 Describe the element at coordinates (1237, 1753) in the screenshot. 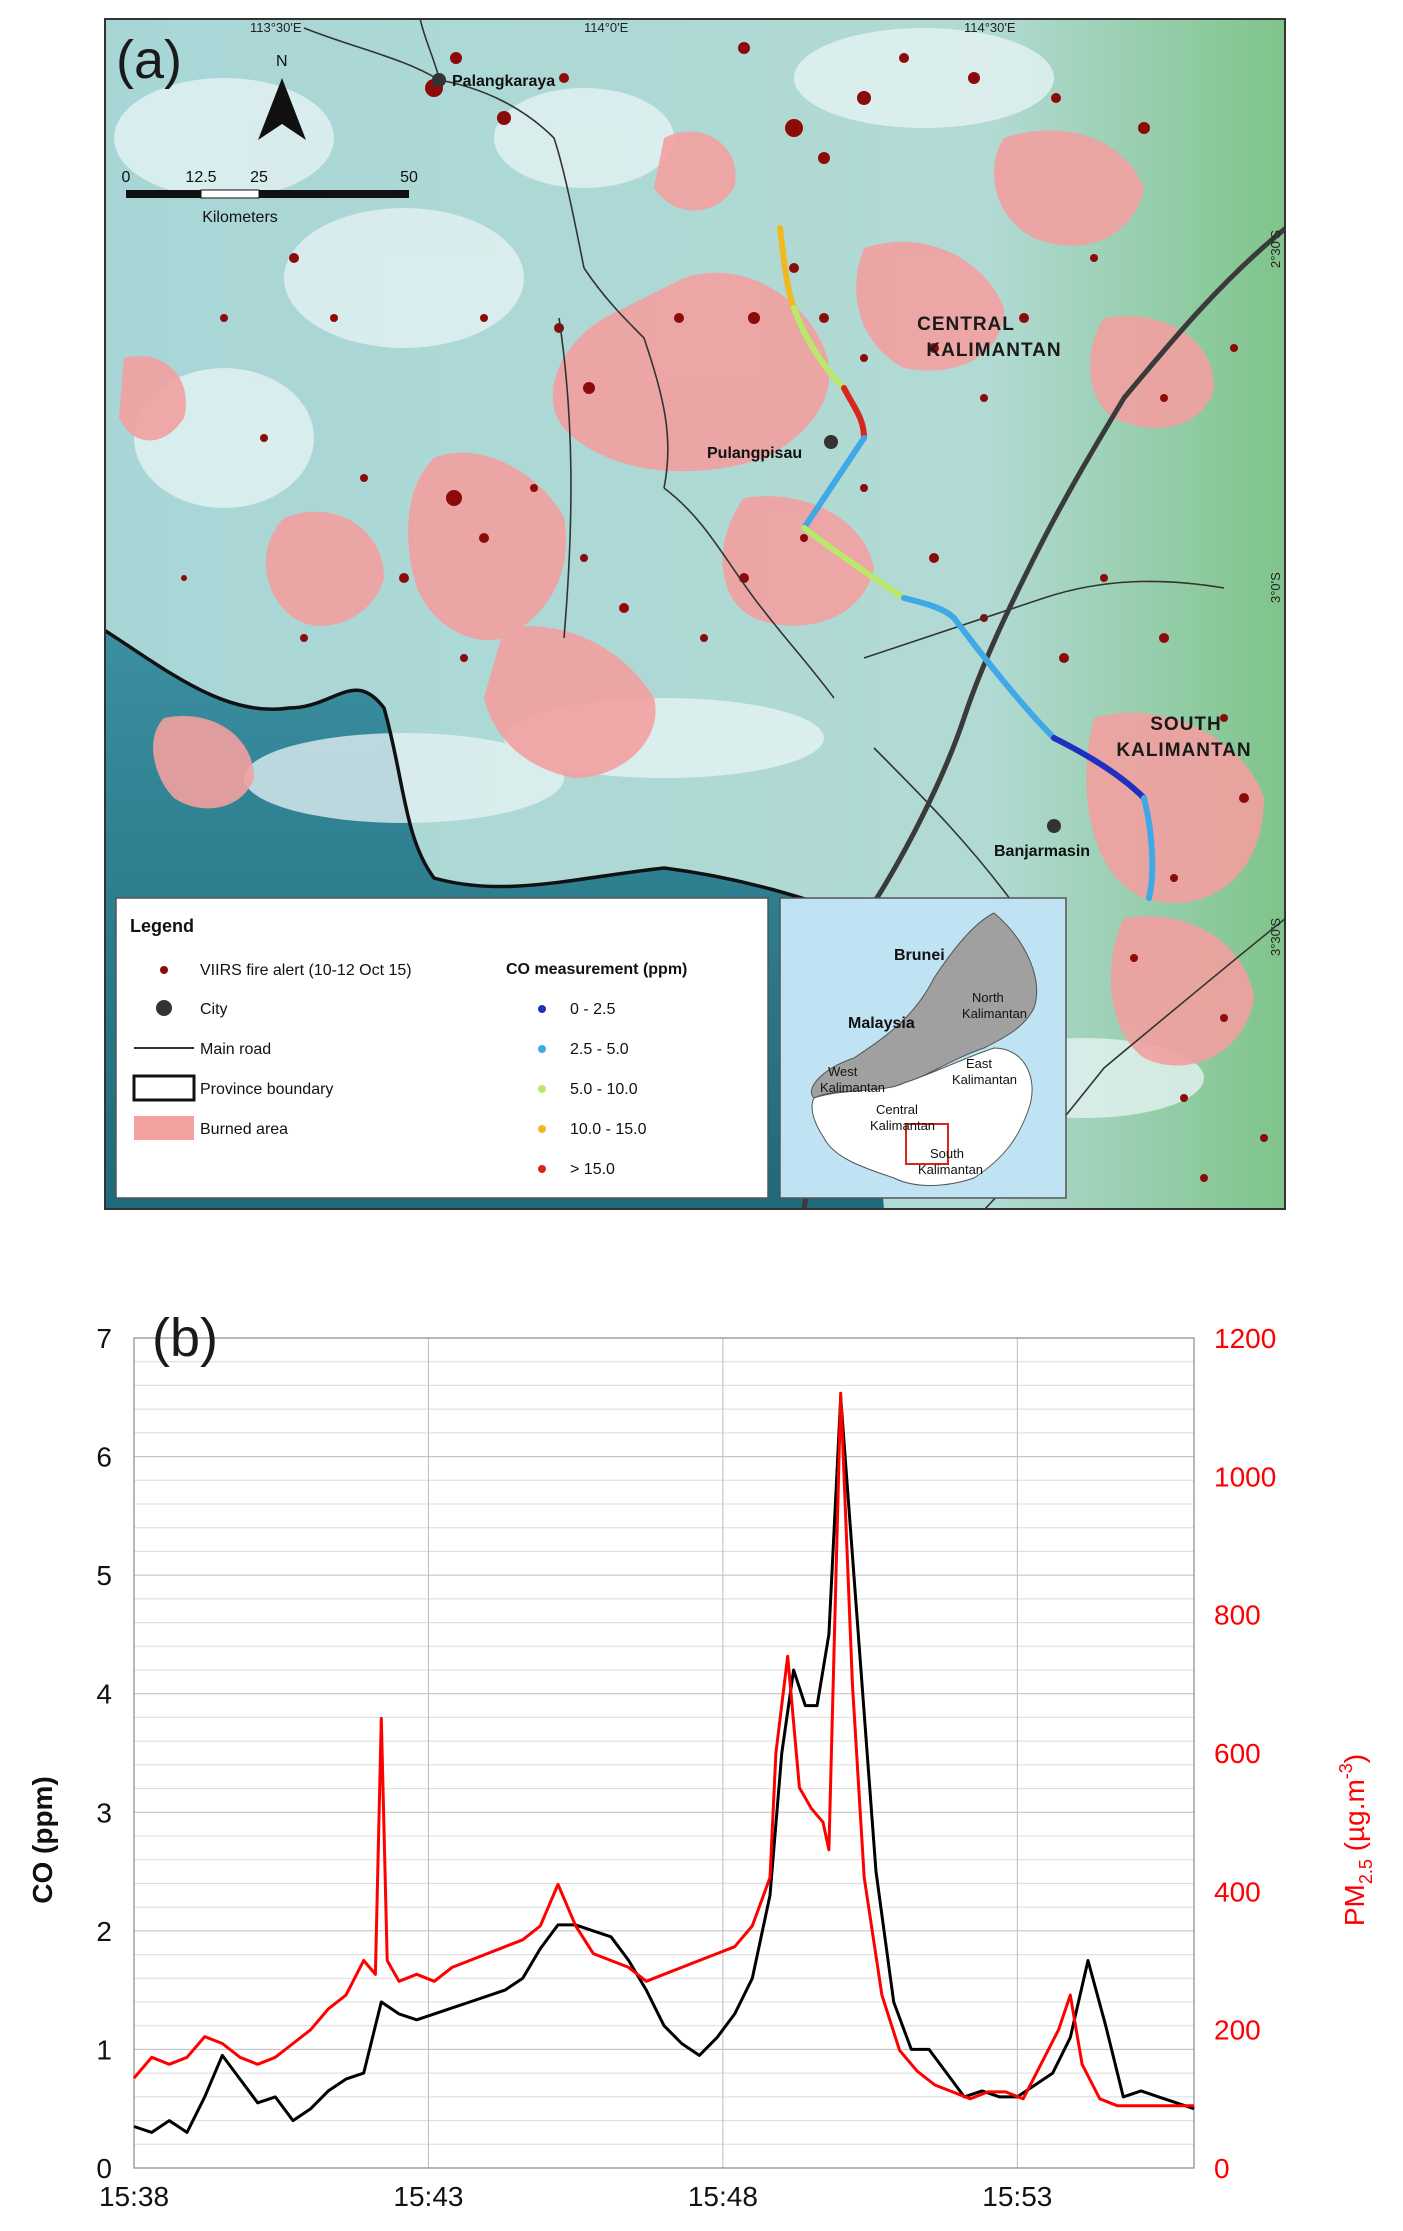

I see `y2-tick-label: 600` at that location.